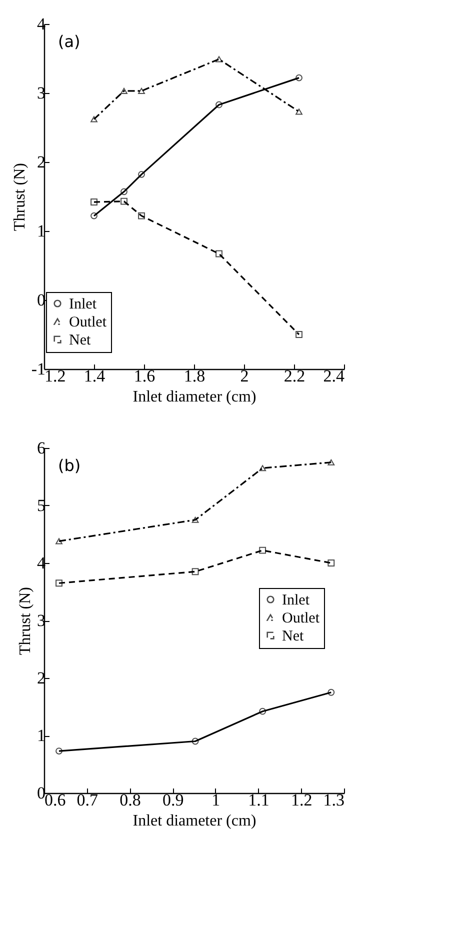  I want to click on x-tick-label: 0.6, so click(55, 800).